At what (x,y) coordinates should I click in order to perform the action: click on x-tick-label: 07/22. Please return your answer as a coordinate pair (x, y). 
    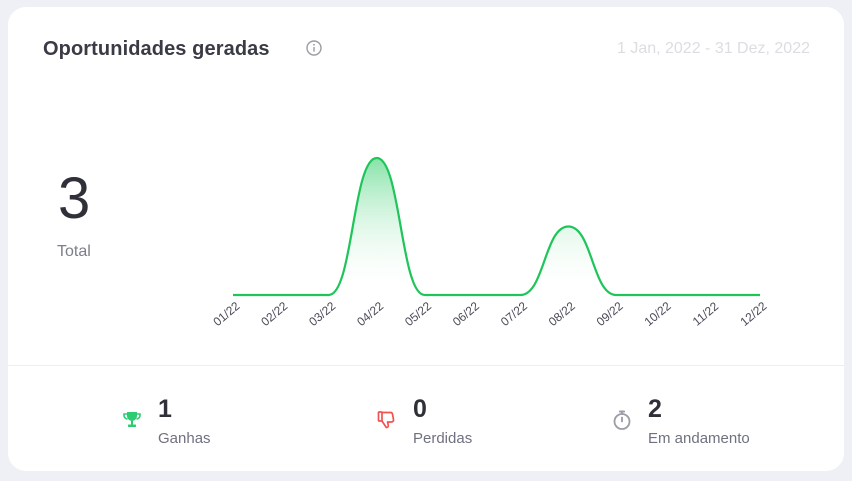
    Looking at the image, I should click on (514, 314).